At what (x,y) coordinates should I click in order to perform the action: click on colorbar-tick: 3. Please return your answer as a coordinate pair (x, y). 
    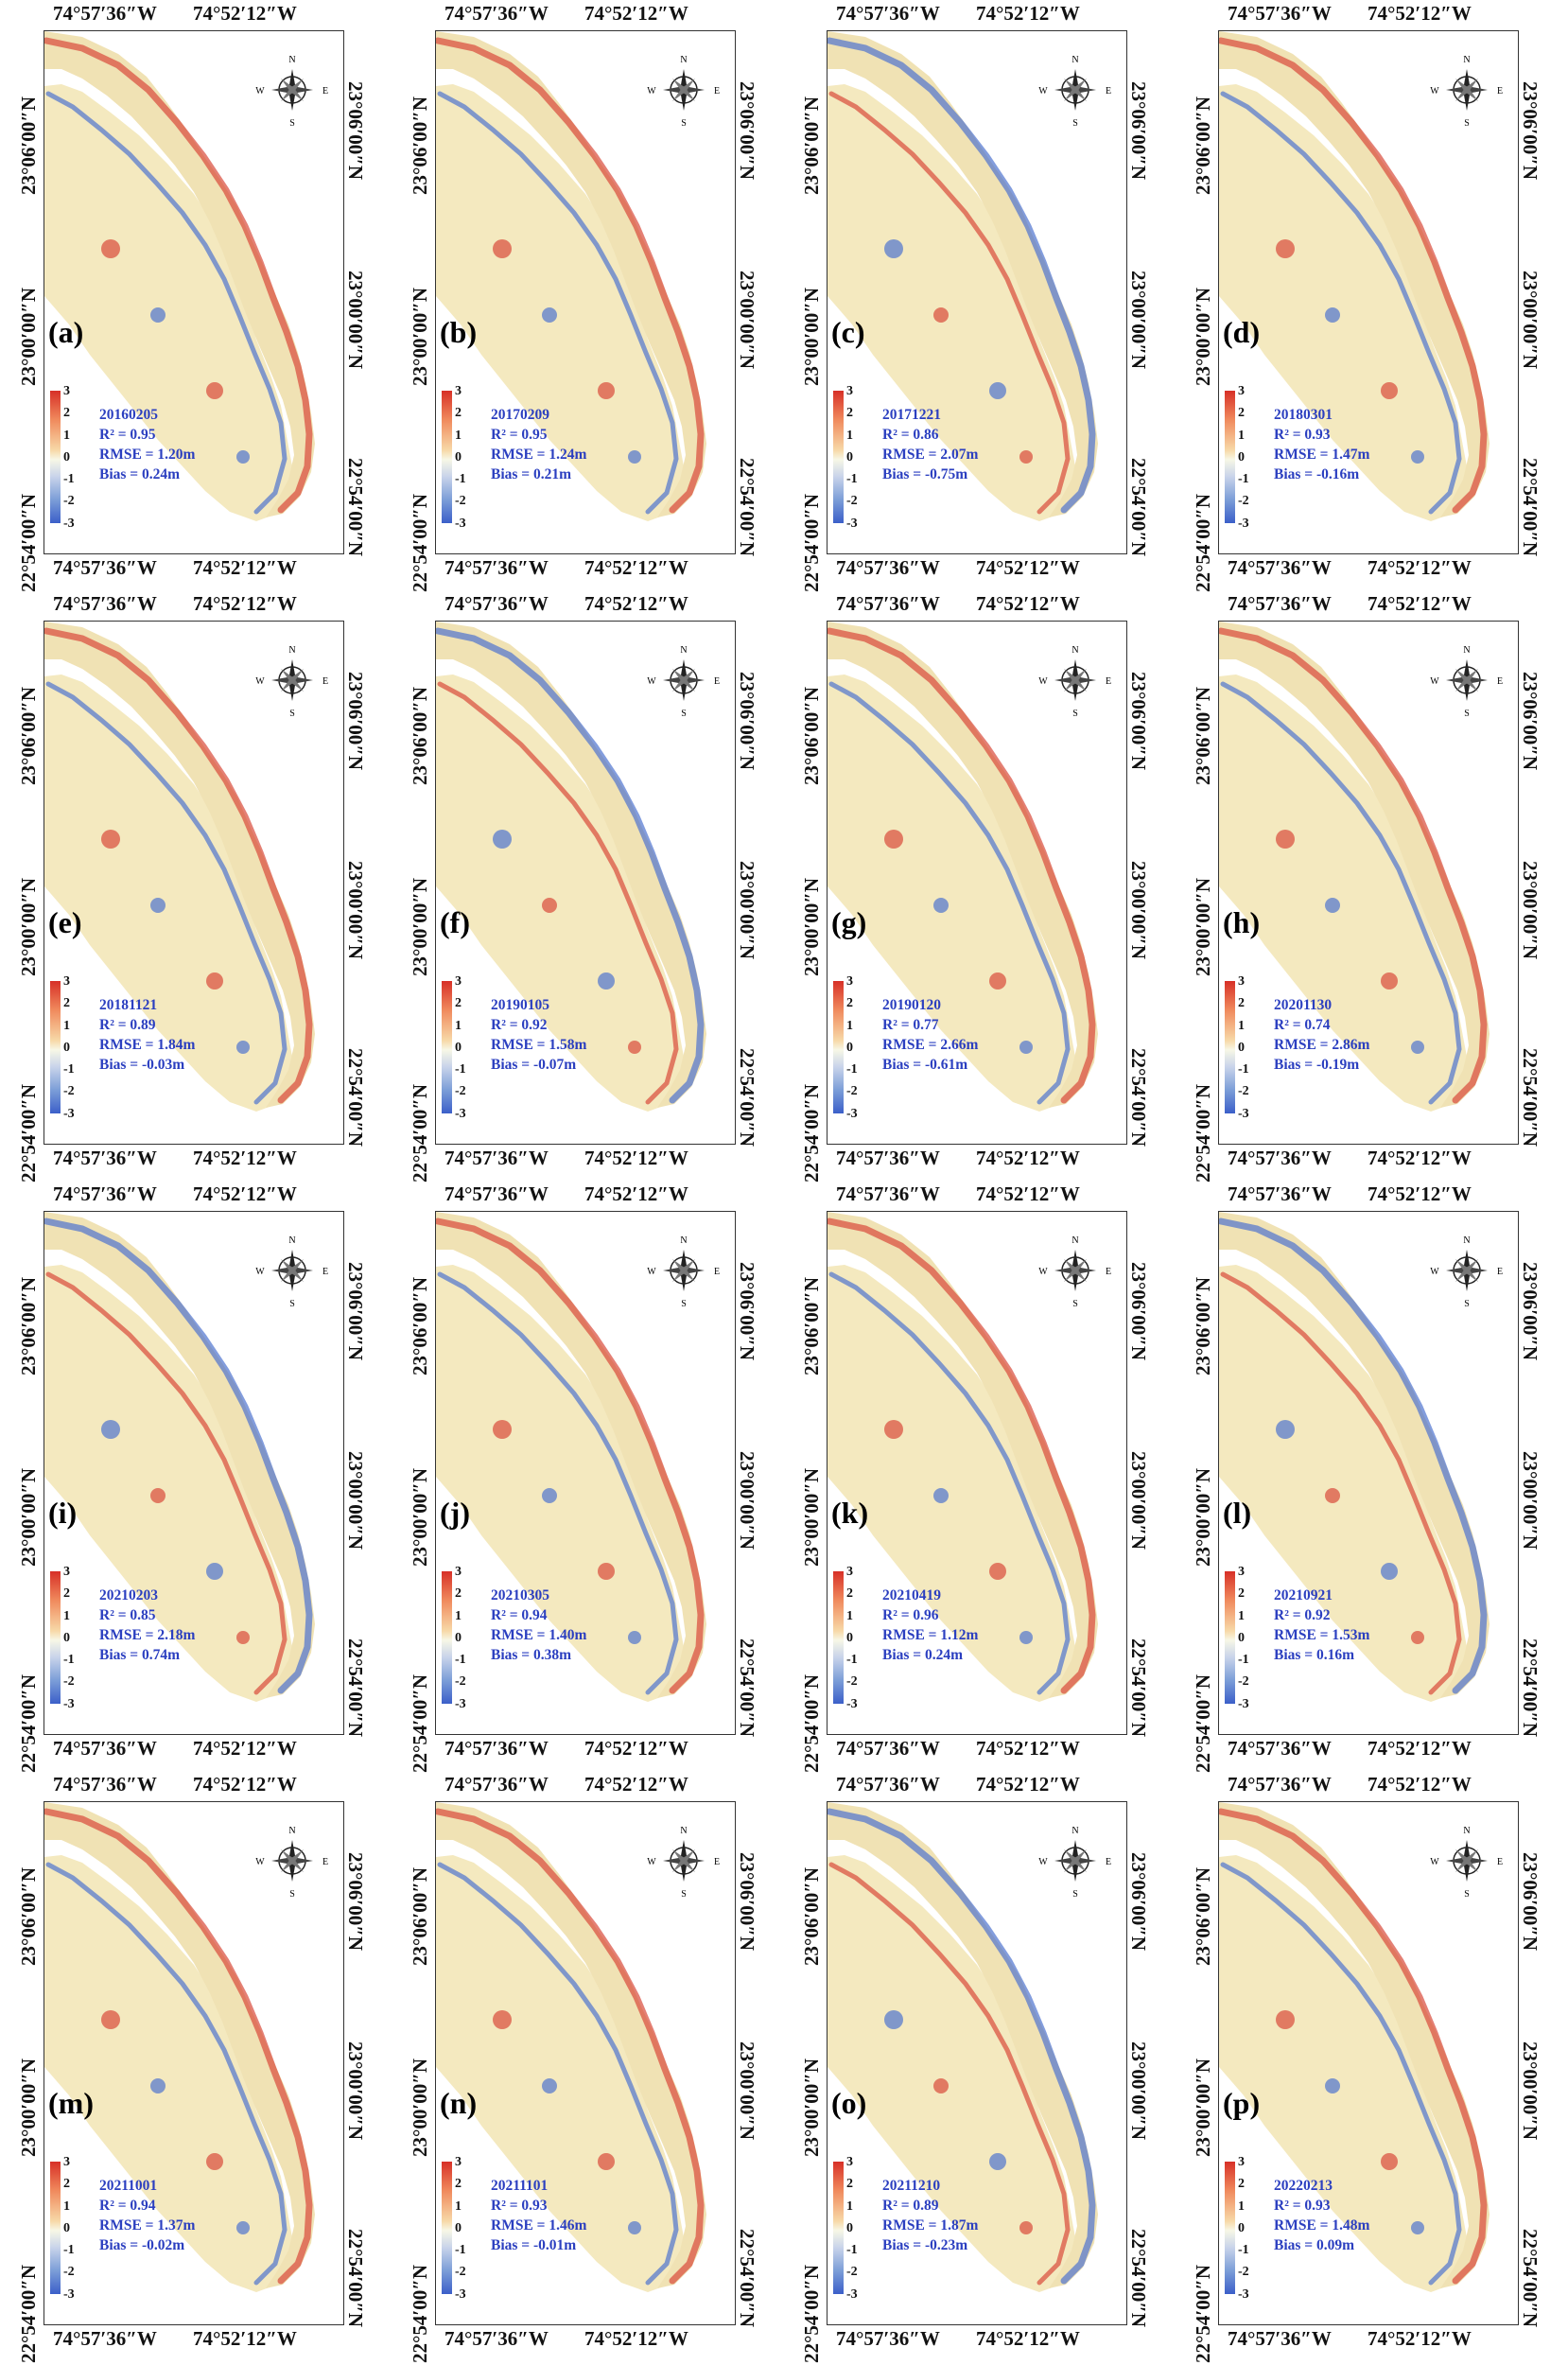
    Looking at the image, I should click on (459, 981).